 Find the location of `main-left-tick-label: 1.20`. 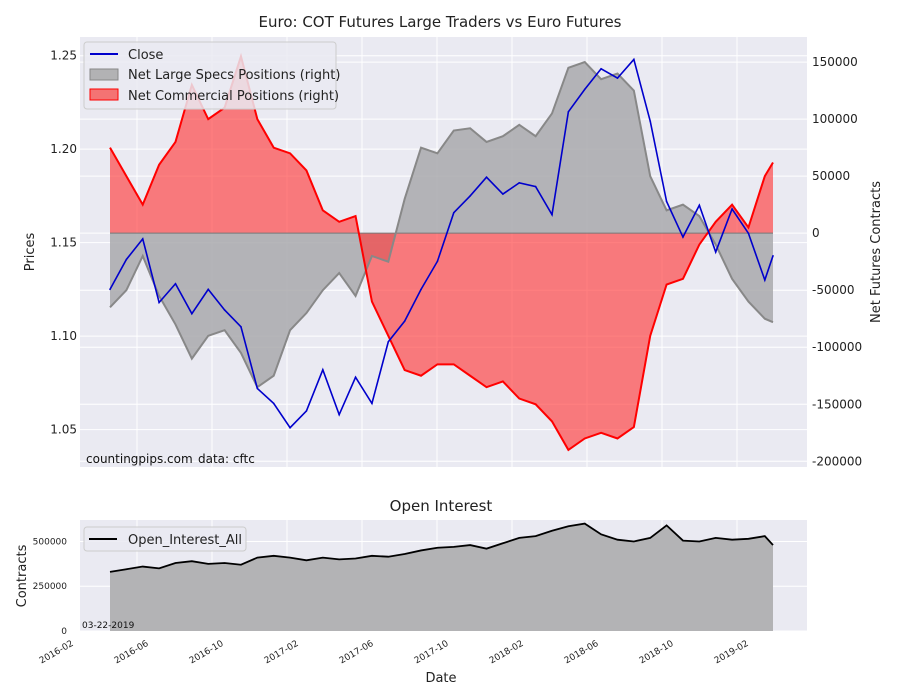

main-left-tick-label: 1.20 is located at coordinates (63, 149).